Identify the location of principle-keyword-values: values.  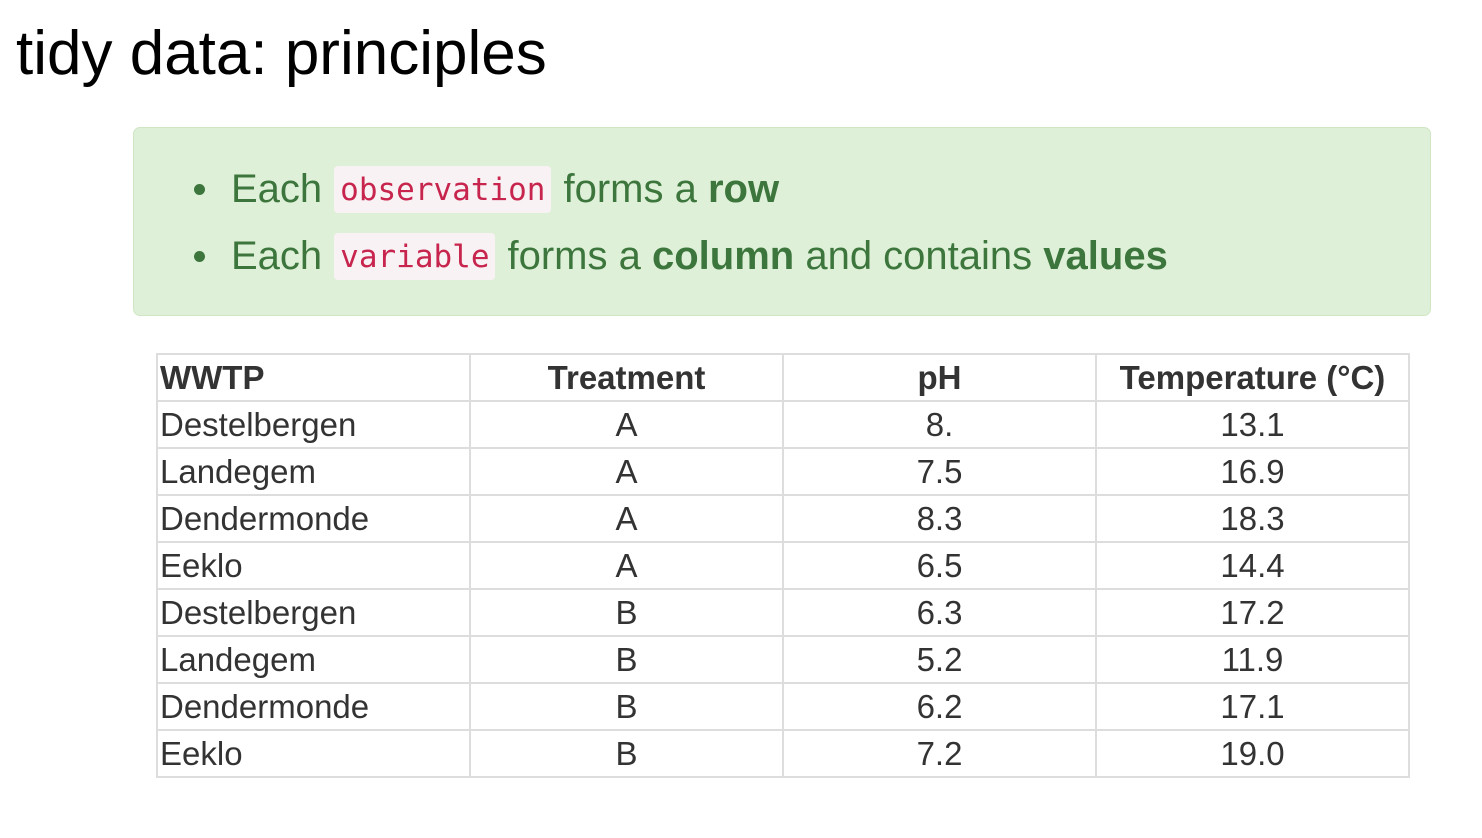
(1105, 255).